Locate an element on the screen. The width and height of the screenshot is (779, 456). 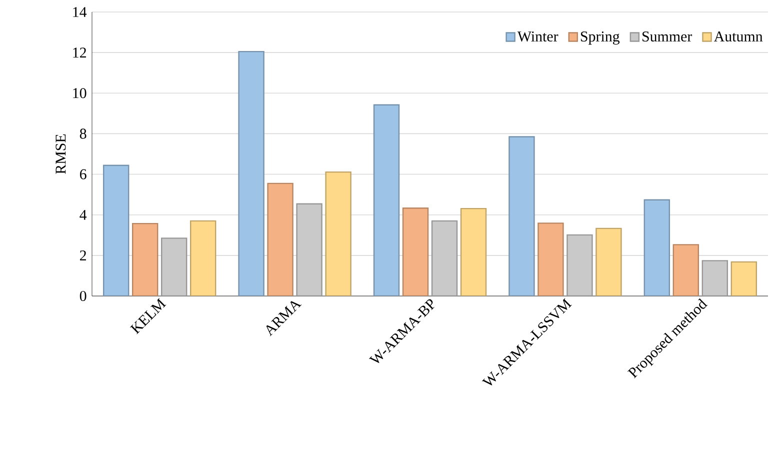
y-tick-label: 0 is located at coordinates (83, 296).